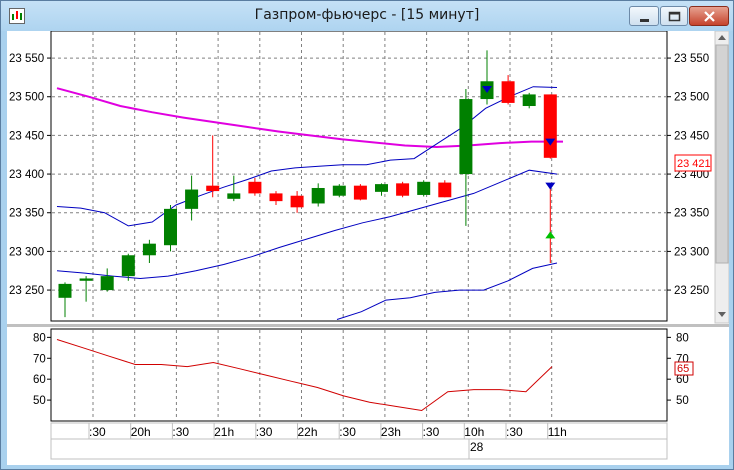 Image resolution: width=734 pixels, height=470 pixels. I want to click on time-tick-label: 20h, so click(141, 432).